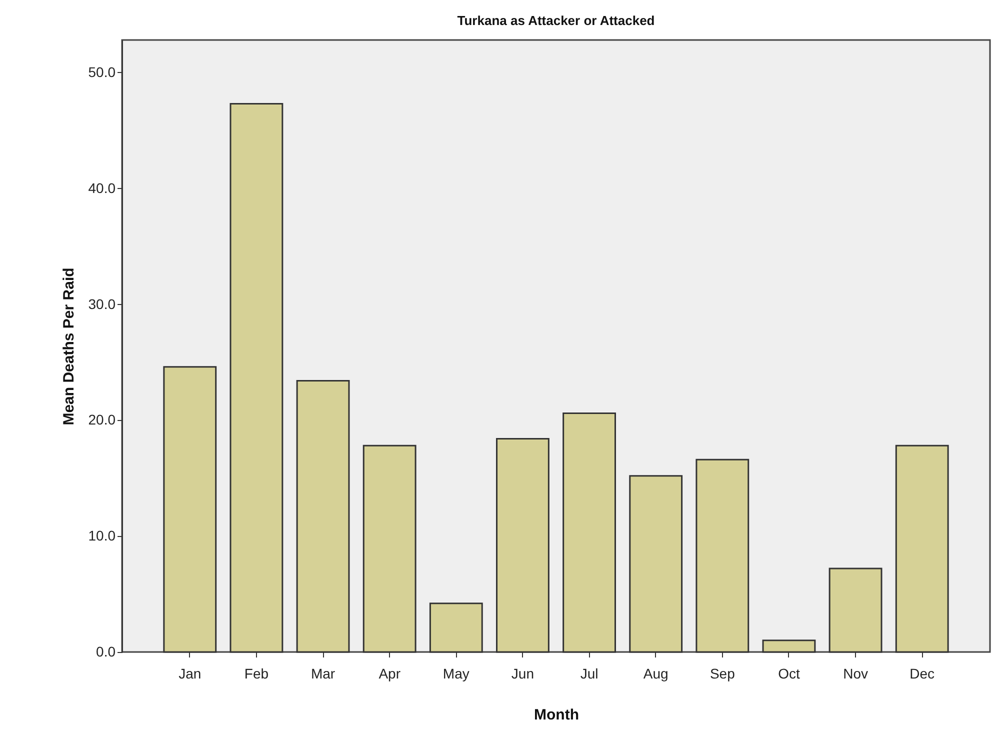  I want to click on y-axis-title: Mean Deaths Per Raid, so click(69, 347).